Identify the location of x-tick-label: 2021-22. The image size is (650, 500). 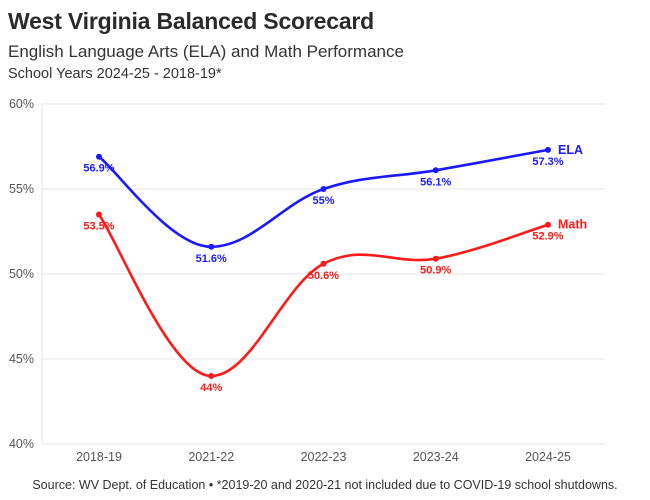
(211, 457).